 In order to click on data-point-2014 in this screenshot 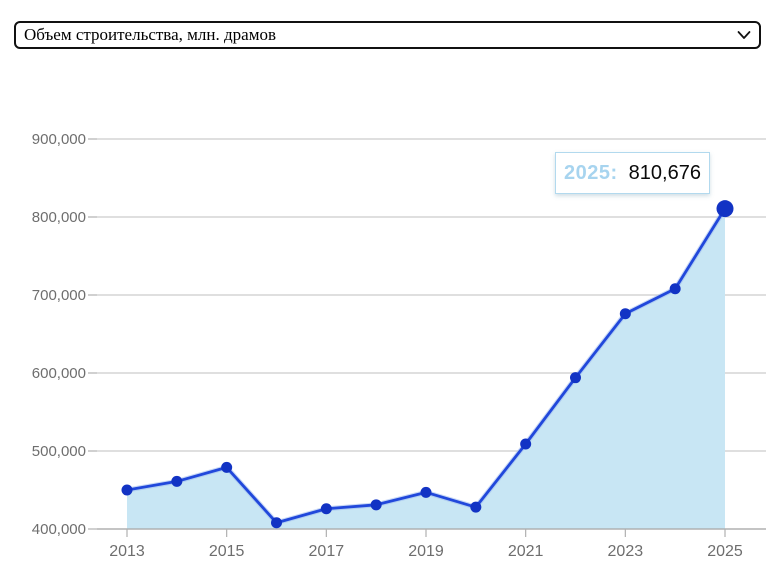, I will do `click(177, 481)`.